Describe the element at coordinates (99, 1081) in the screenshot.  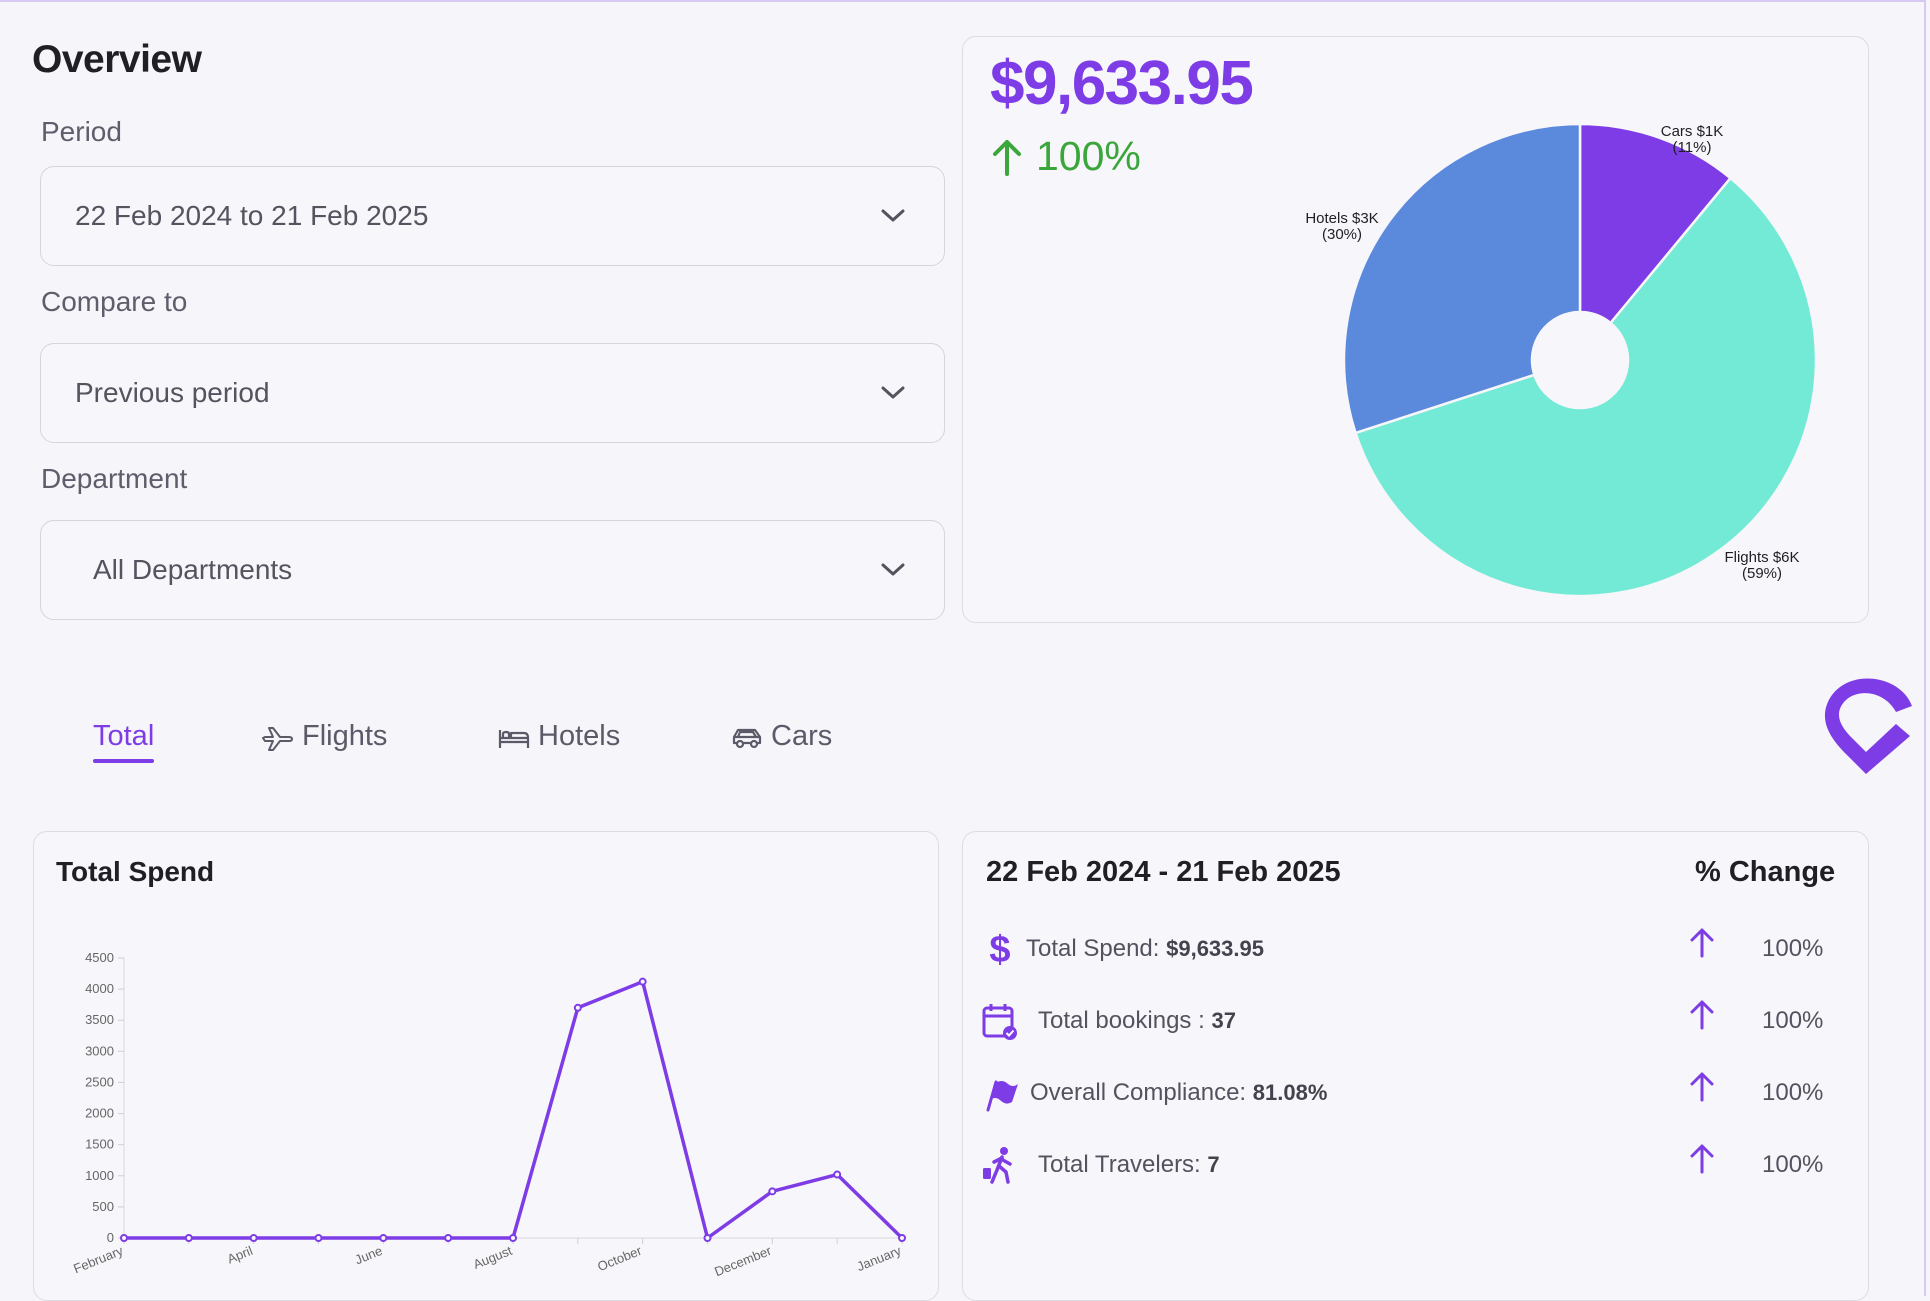
I see `y-tick-label: 2500` at that location.